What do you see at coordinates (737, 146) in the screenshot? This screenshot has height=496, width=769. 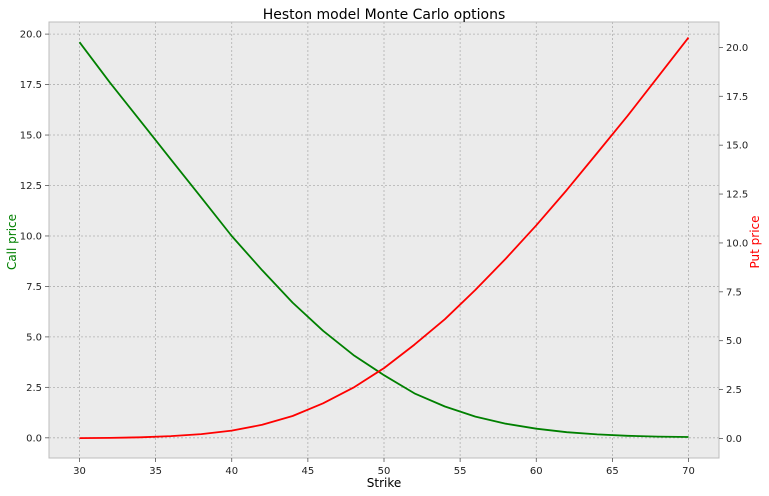 I see `y-right-tick-label: 15.0` at bounding box center [737, 146].